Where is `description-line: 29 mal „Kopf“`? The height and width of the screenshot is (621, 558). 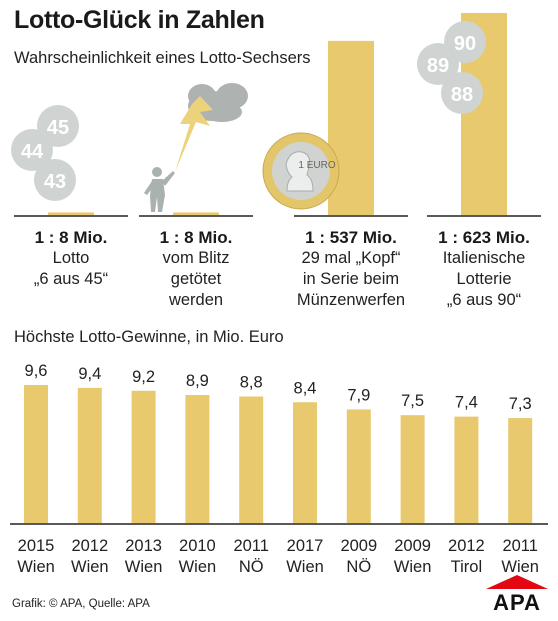
description-line: 29 mal „Kopf“ is located at coordinates (351, 258).